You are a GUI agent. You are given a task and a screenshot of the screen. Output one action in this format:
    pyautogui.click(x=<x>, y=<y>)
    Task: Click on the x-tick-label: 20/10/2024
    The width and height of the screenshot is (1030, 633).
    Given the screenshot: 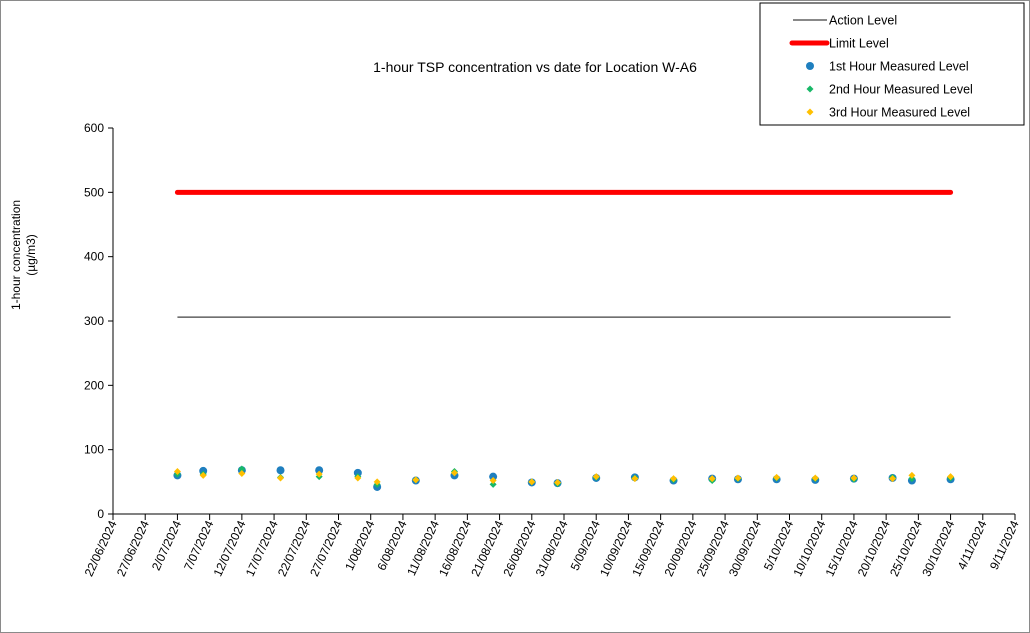 What is the action you would take?
    pyautogui.click(x=874, y=548)
    